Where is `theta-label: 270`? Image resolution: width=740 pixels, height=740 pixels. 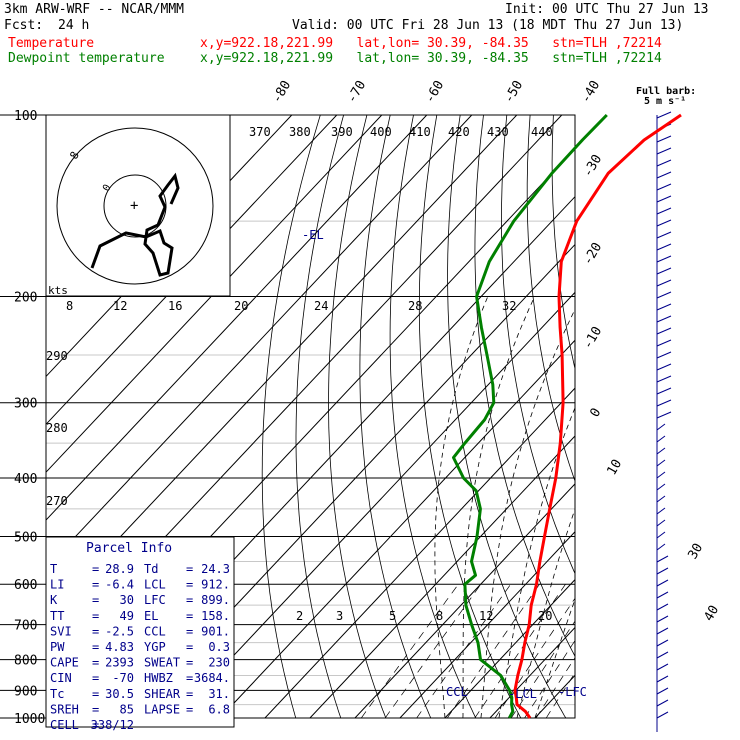
theta-label: 270 is located at coordinates (57, 501).